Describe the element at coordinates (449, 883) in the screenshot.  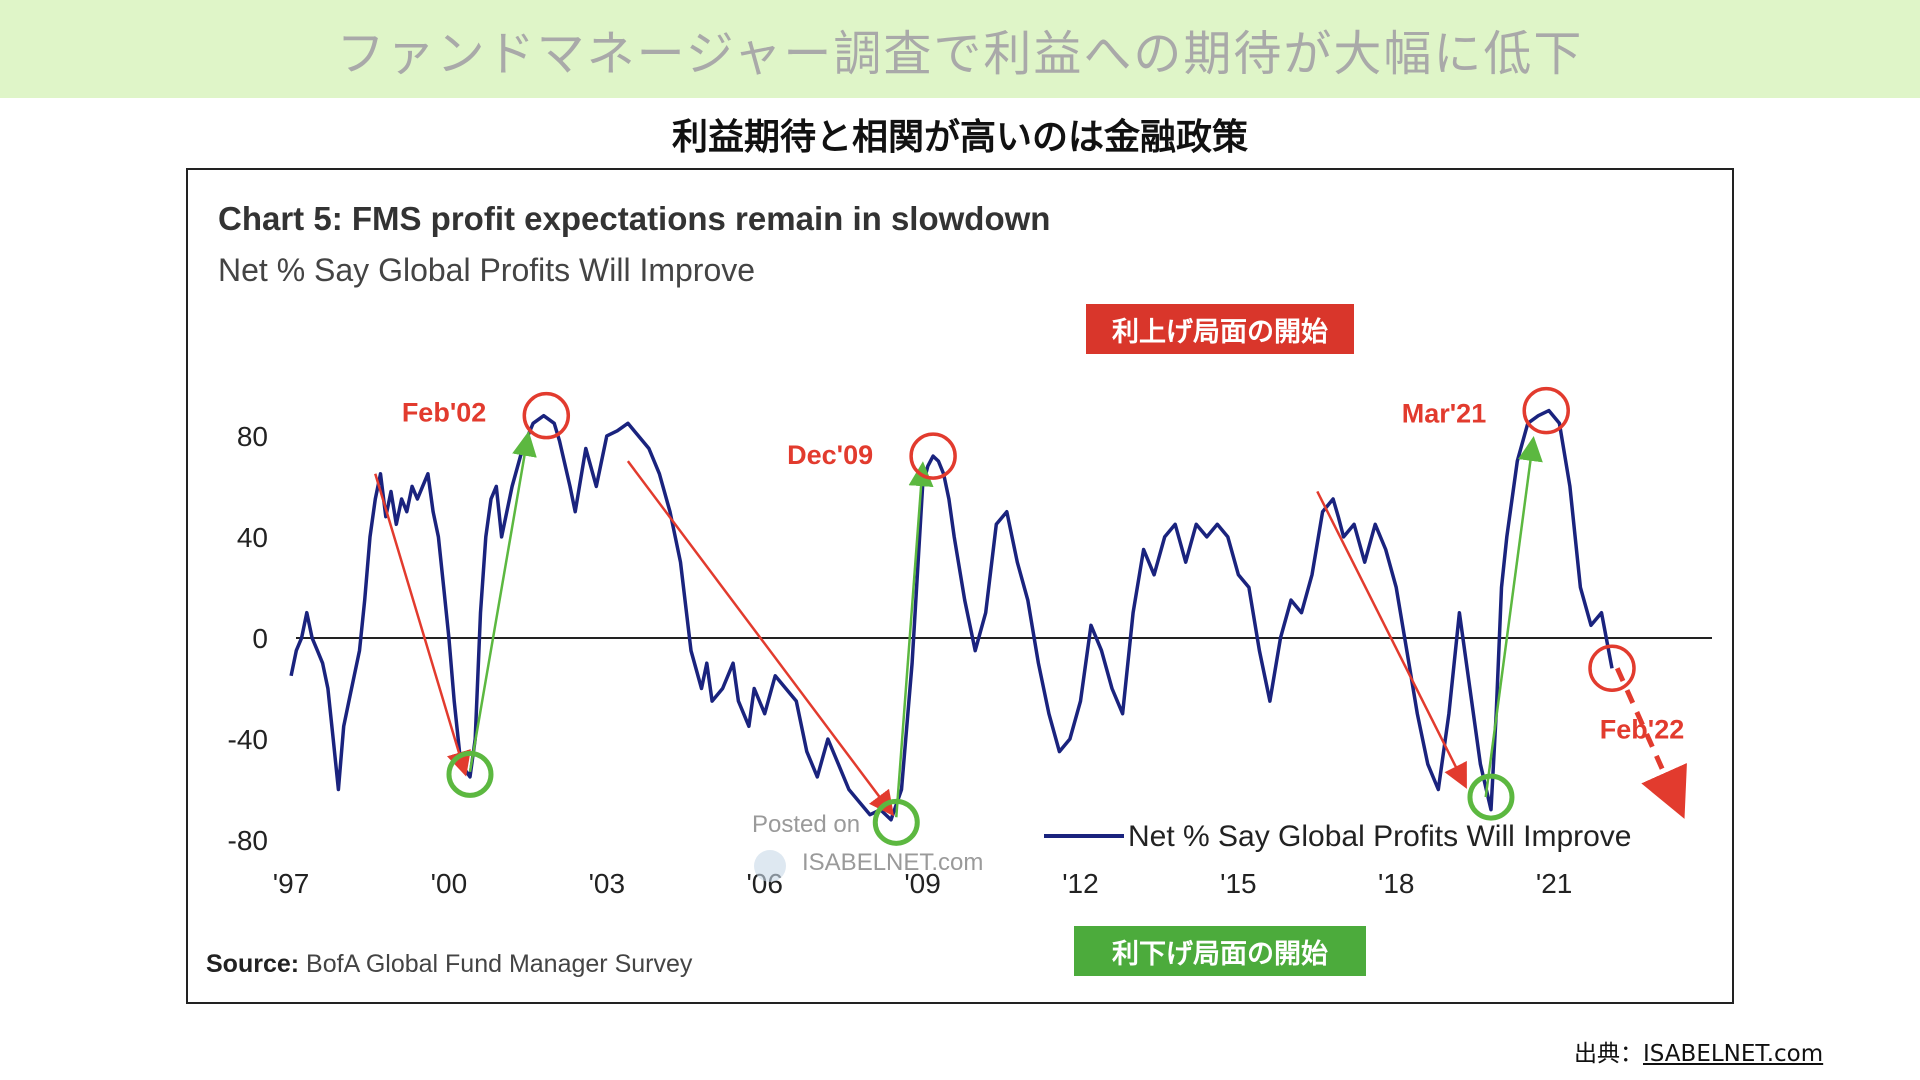
I see `x-tick-label: '00` at that location.